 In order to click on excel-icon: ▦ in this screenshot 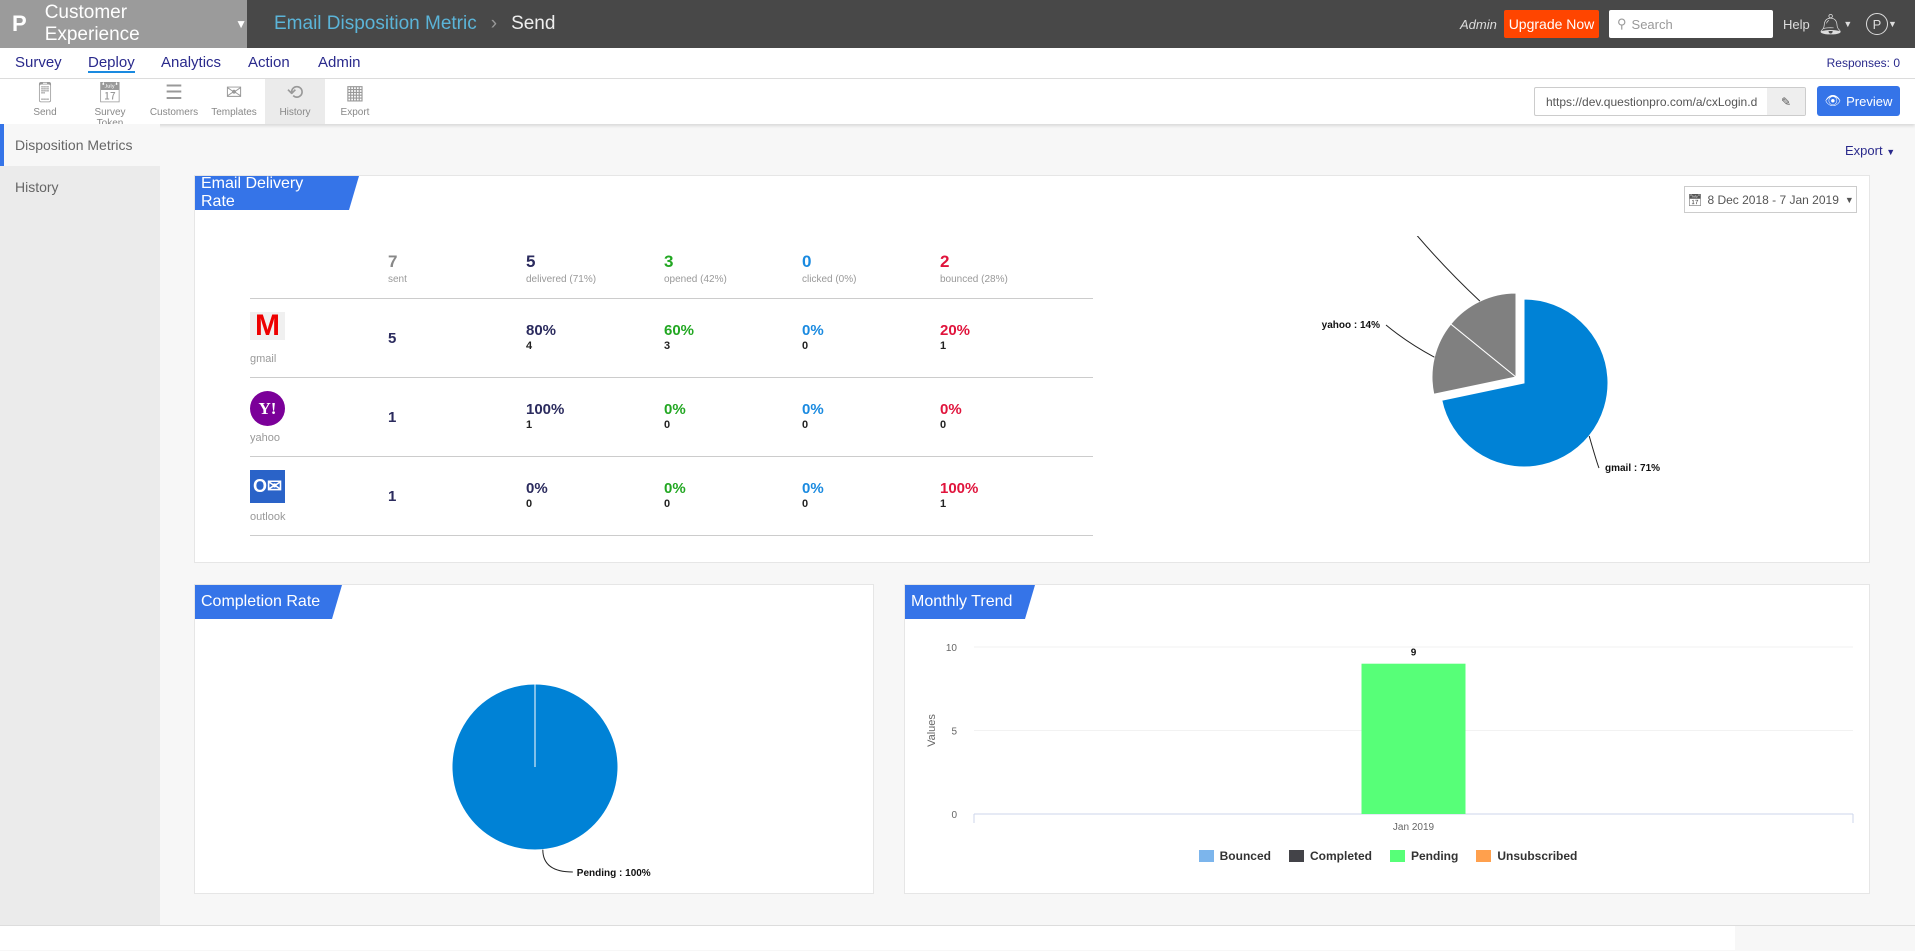, I will do `click(355, 93)`.